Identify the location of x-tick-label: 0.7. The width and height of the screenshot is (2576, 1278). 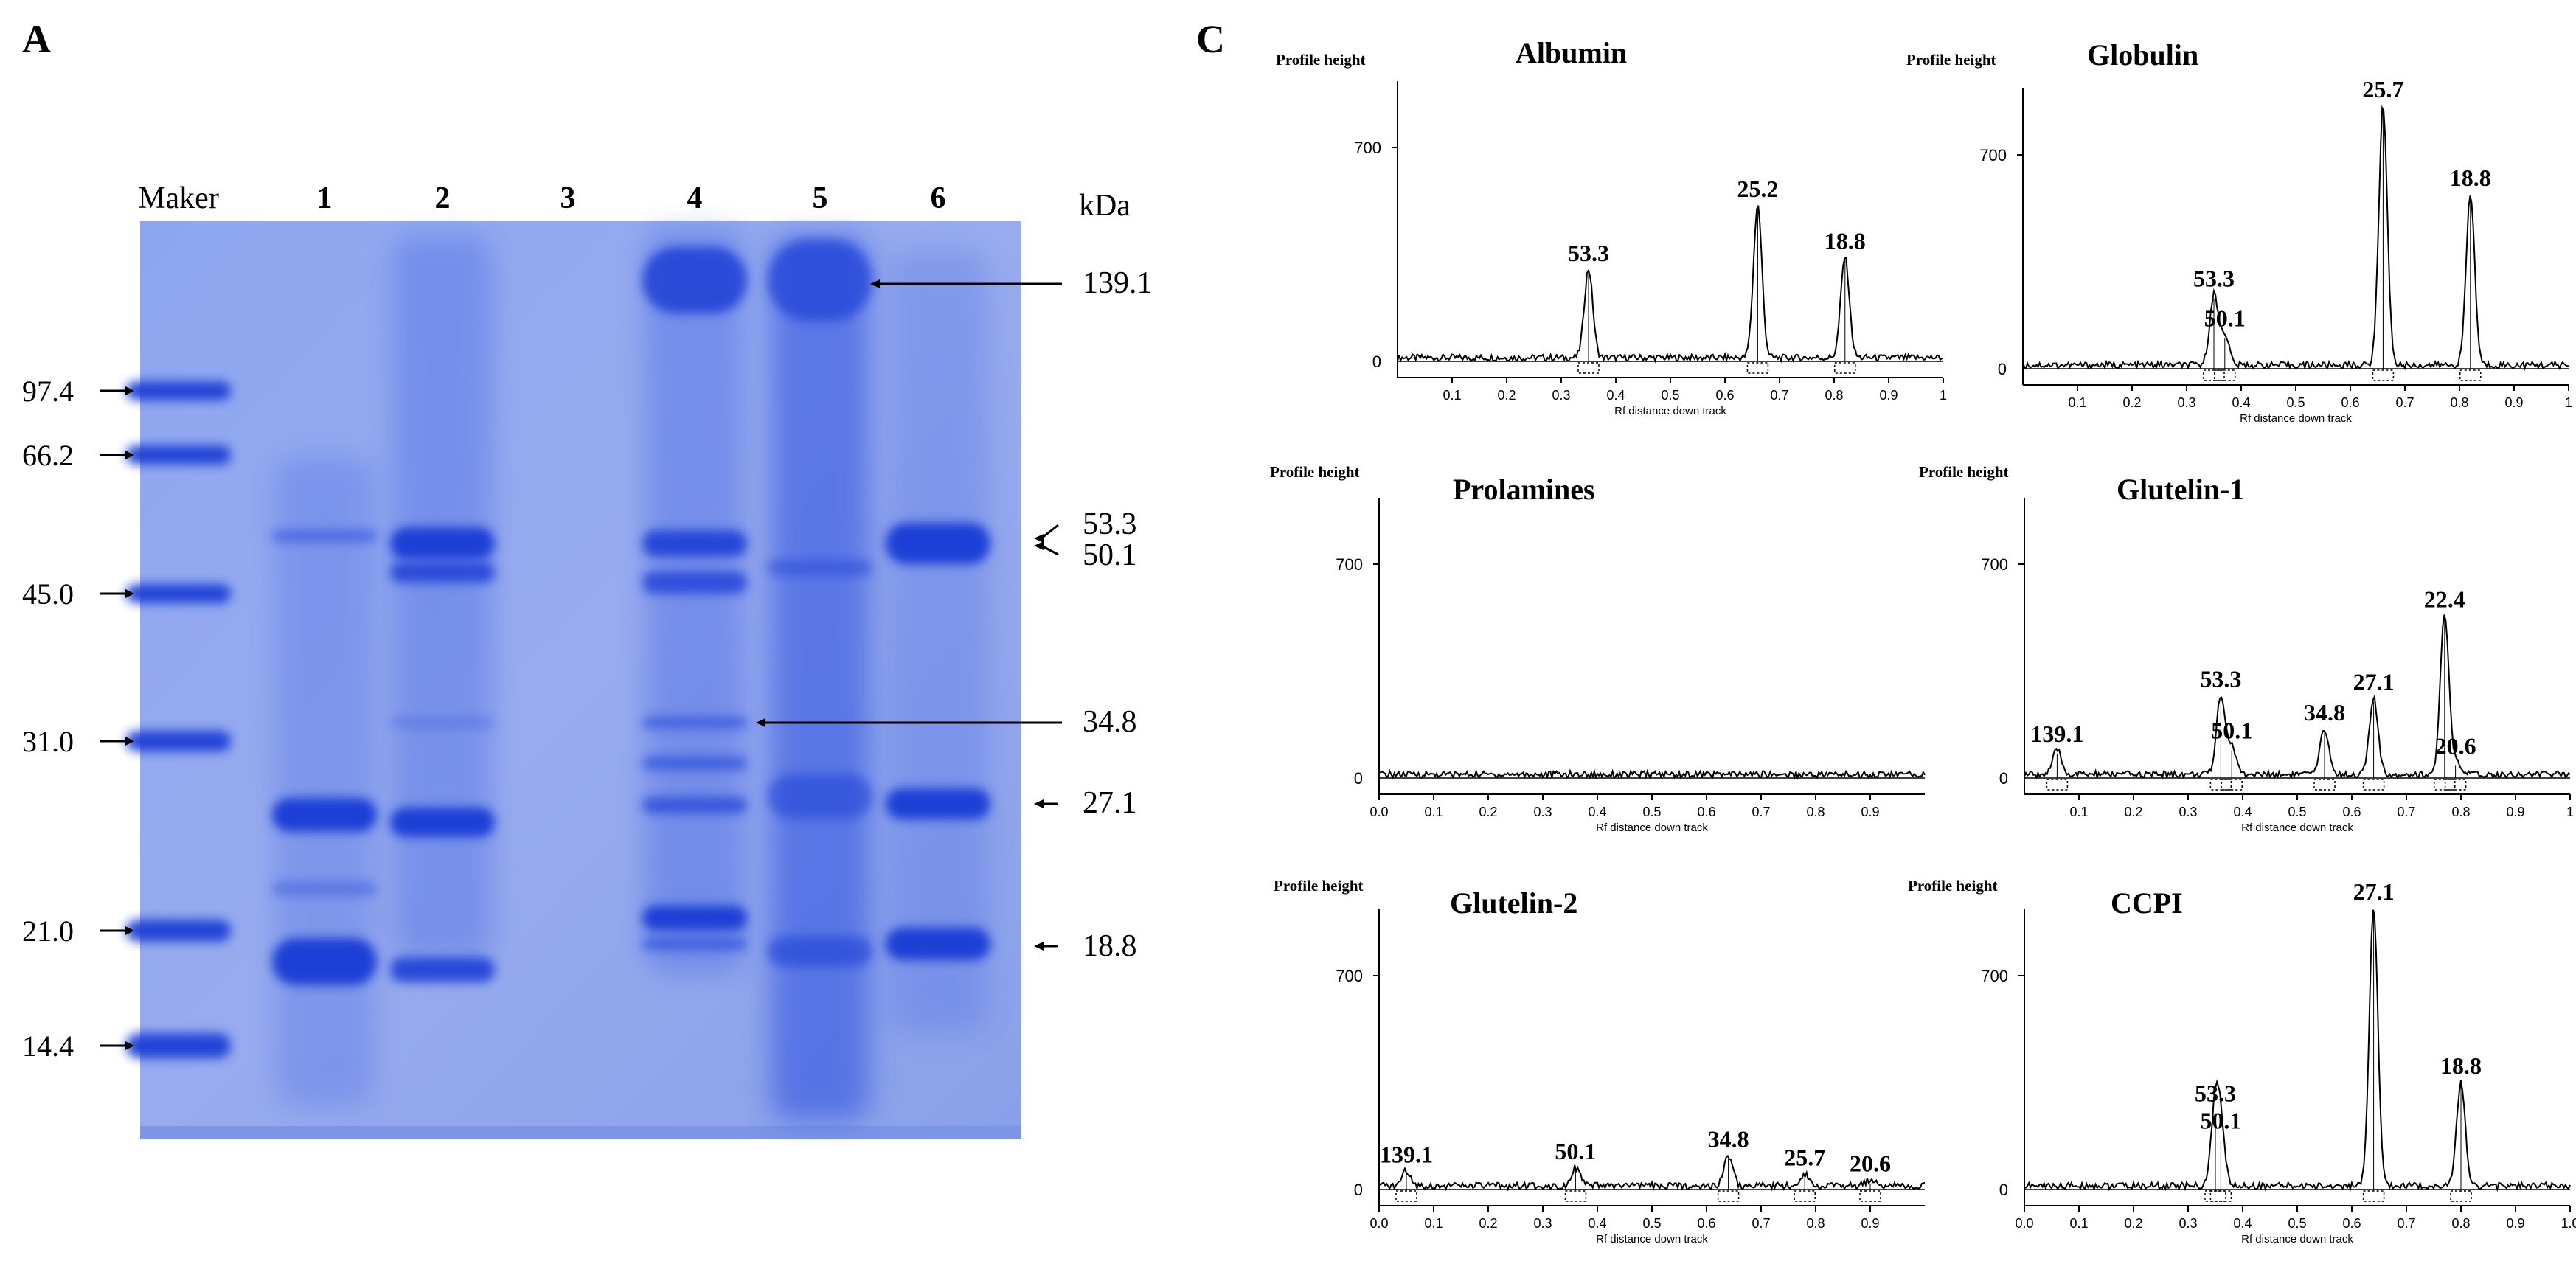
(1761, 1223).